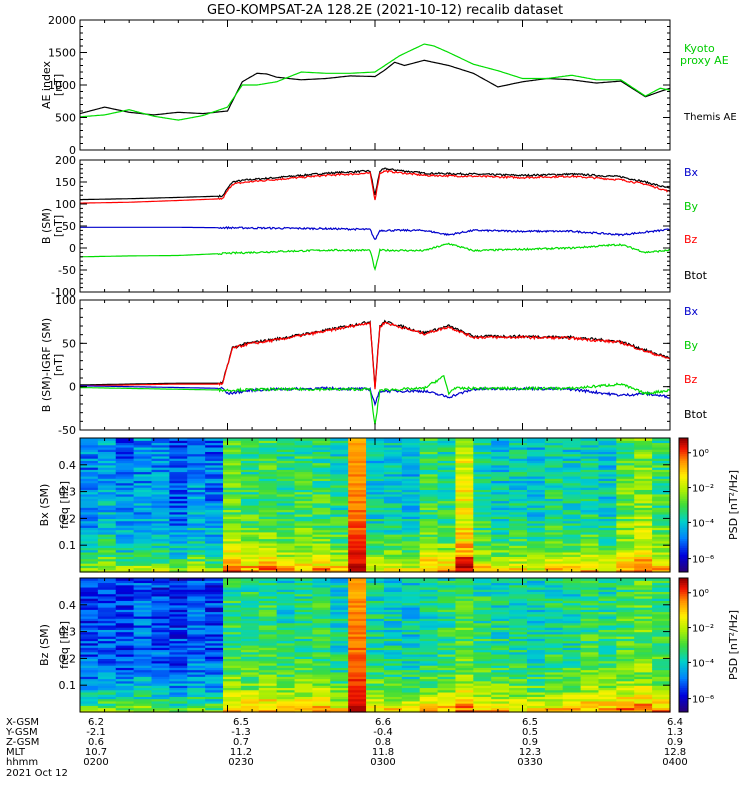  What do you see at coordinates (700, 594) in the screenshot?
I see `colorbar-tick-label: 10⁰` at bounding box center [700, 594].